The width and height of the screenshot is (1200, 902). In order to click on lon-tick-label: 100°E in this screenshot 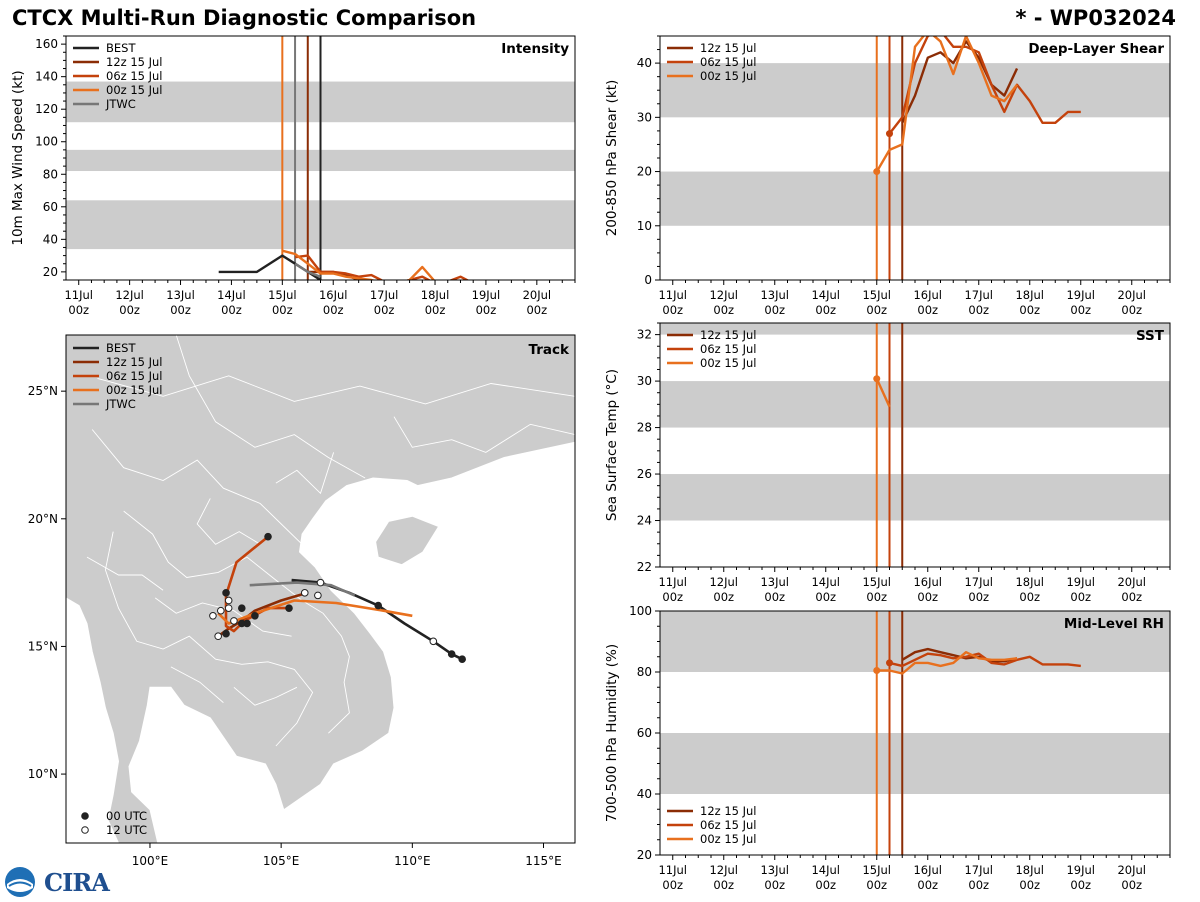, I will do `click(150, 861)`.